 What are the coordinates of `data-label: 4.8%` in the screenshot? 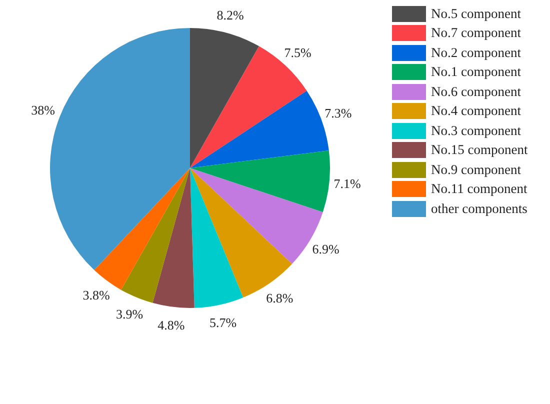 It's located at (171, 324).